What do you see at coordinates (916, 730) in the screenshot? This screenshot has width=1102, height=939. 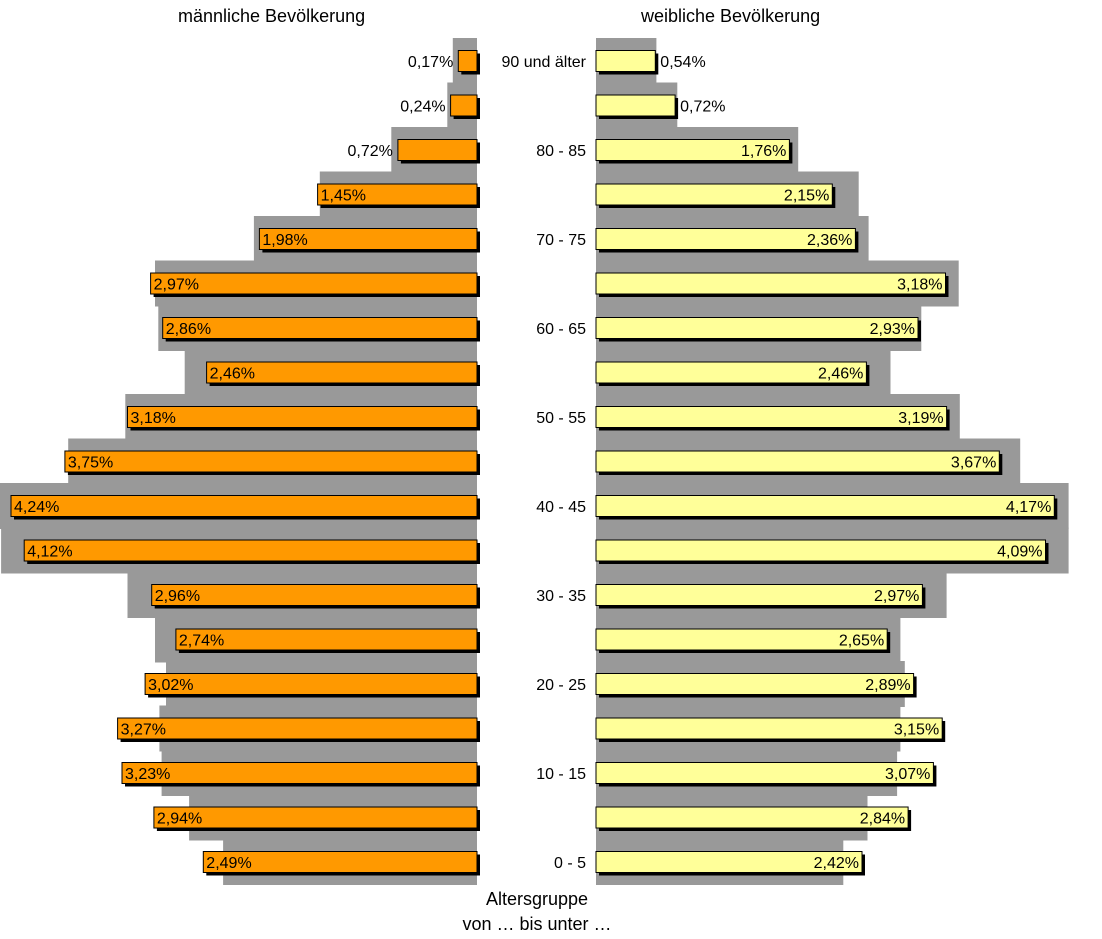 I see `female-value-label: 3,15%` at bounding box center [916, 730].